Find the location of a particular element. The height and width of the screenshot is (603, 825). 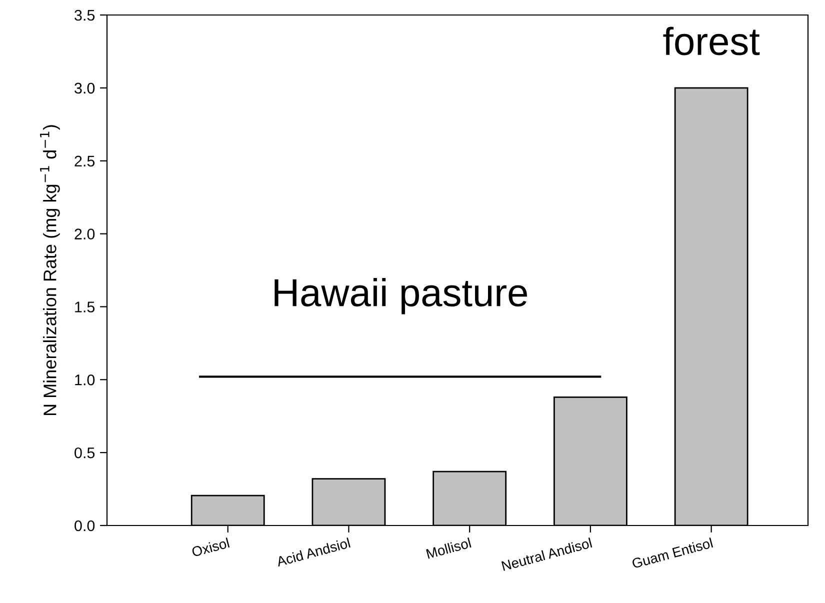

y-tick-label: 0.0 is located at coordinates (84, 526).